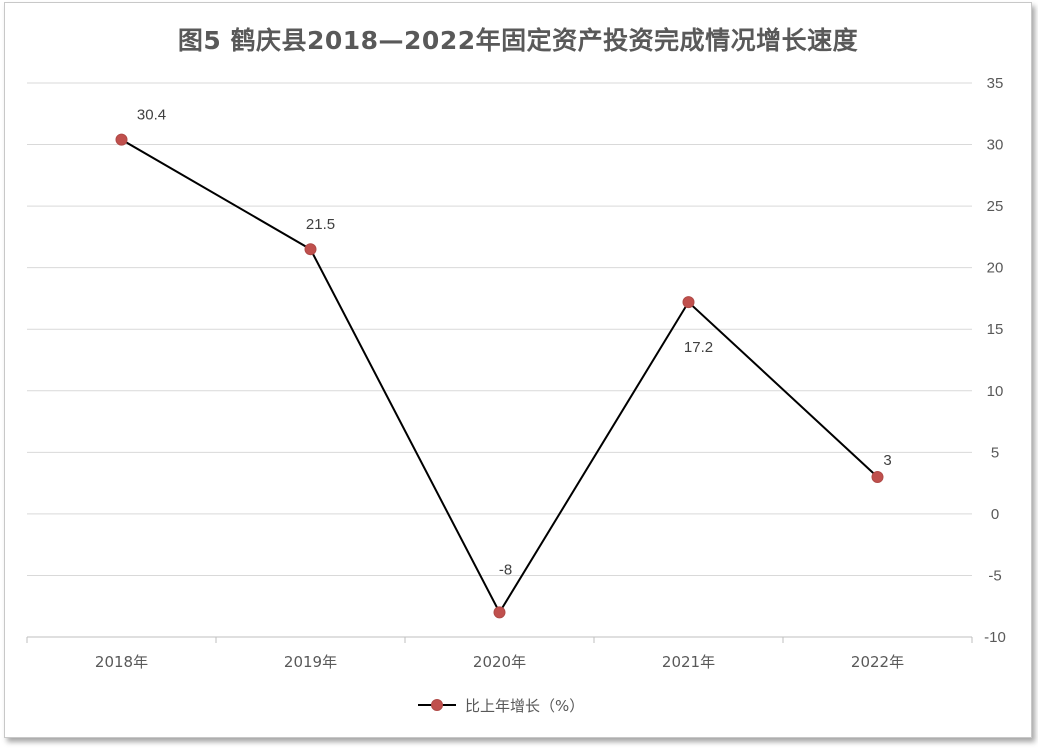  What do you see at coordinates (995, 391) in the screenshot?
I see `y-tick-label: 10` at bounding box center [995, 391].